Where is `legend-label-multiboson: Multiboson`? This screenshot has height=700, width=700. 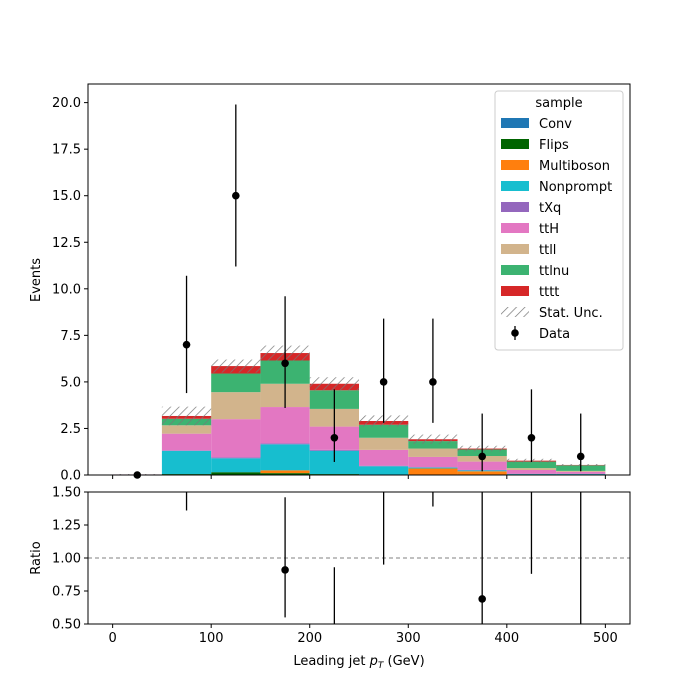 legend-label-multiboson: Multiboson is located at coordinates (574, 166).